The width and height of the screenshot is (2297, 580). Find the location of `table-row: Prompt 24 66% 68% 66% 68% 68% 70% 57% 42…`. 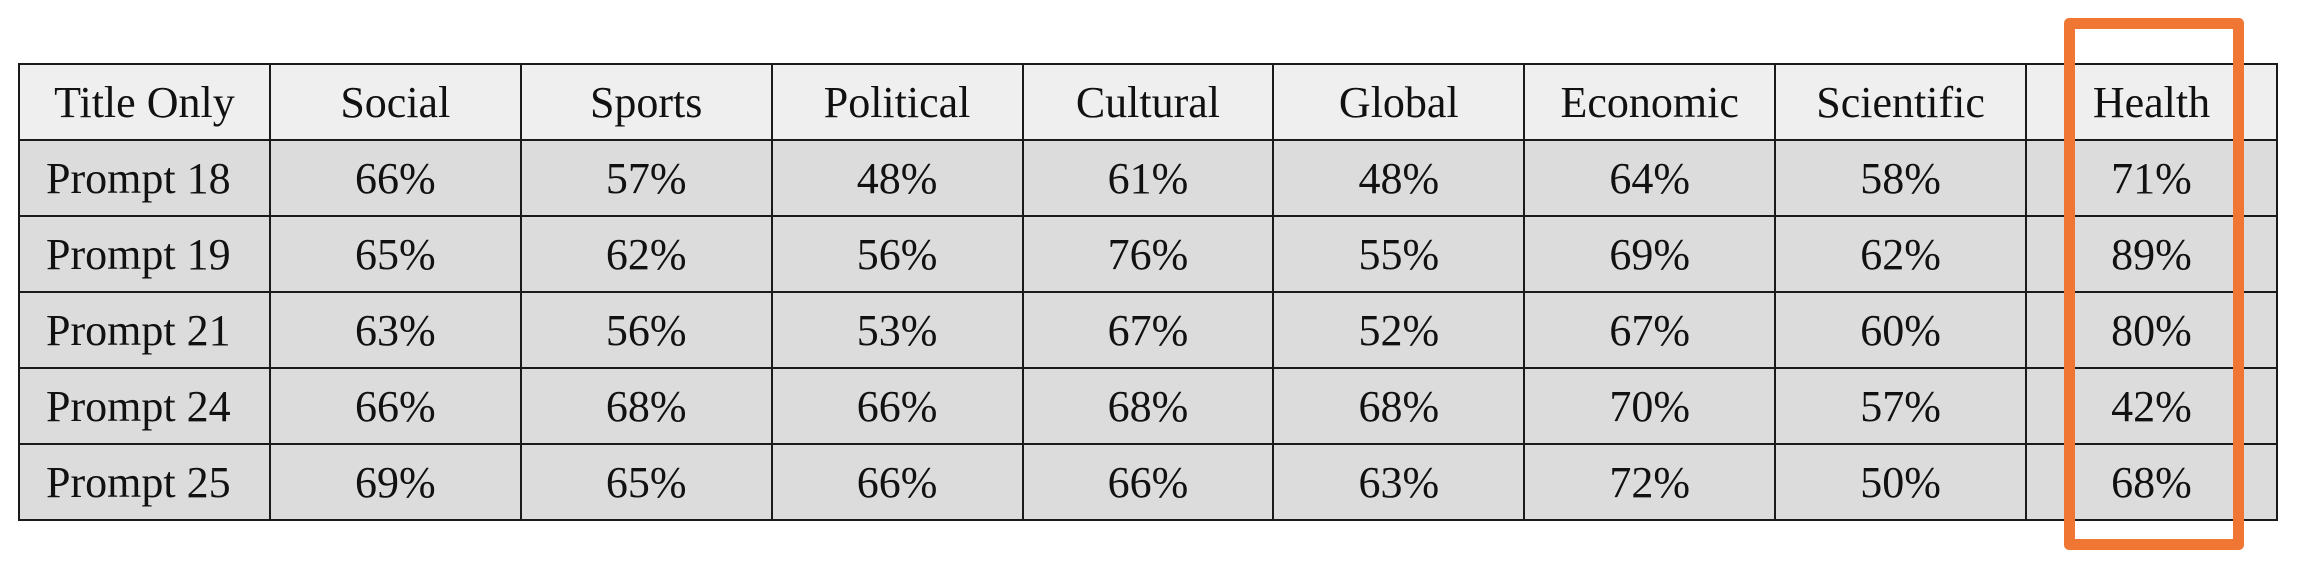

table-row: Prompt 24 66% 68% 66% 68% 68% 70% 57% 42… is located at coordinates (1148, 406).